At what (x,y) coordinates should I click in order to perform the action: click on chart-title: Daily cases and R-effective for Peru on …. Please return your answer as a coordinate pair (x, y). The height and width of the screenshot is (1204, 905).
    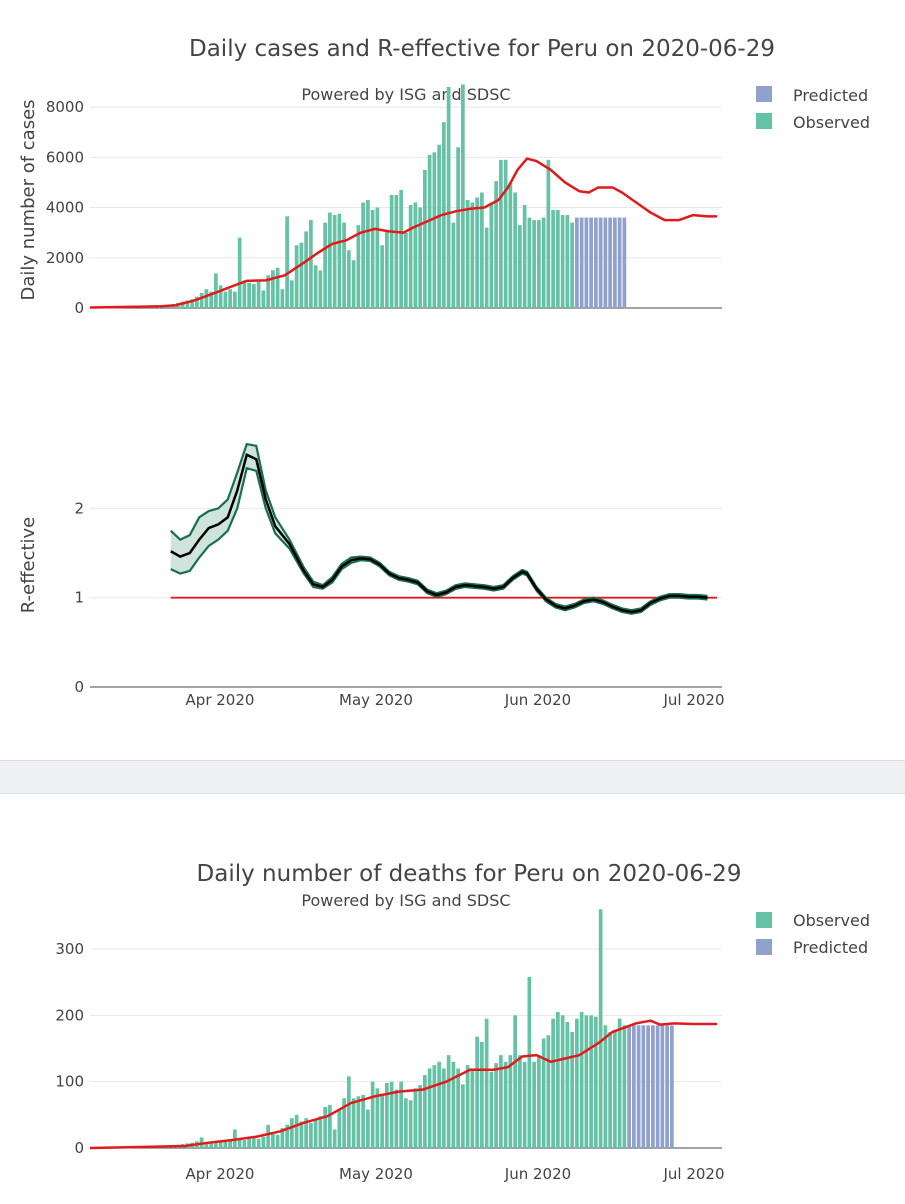
    Looking at the image, I should click on (482, 49).